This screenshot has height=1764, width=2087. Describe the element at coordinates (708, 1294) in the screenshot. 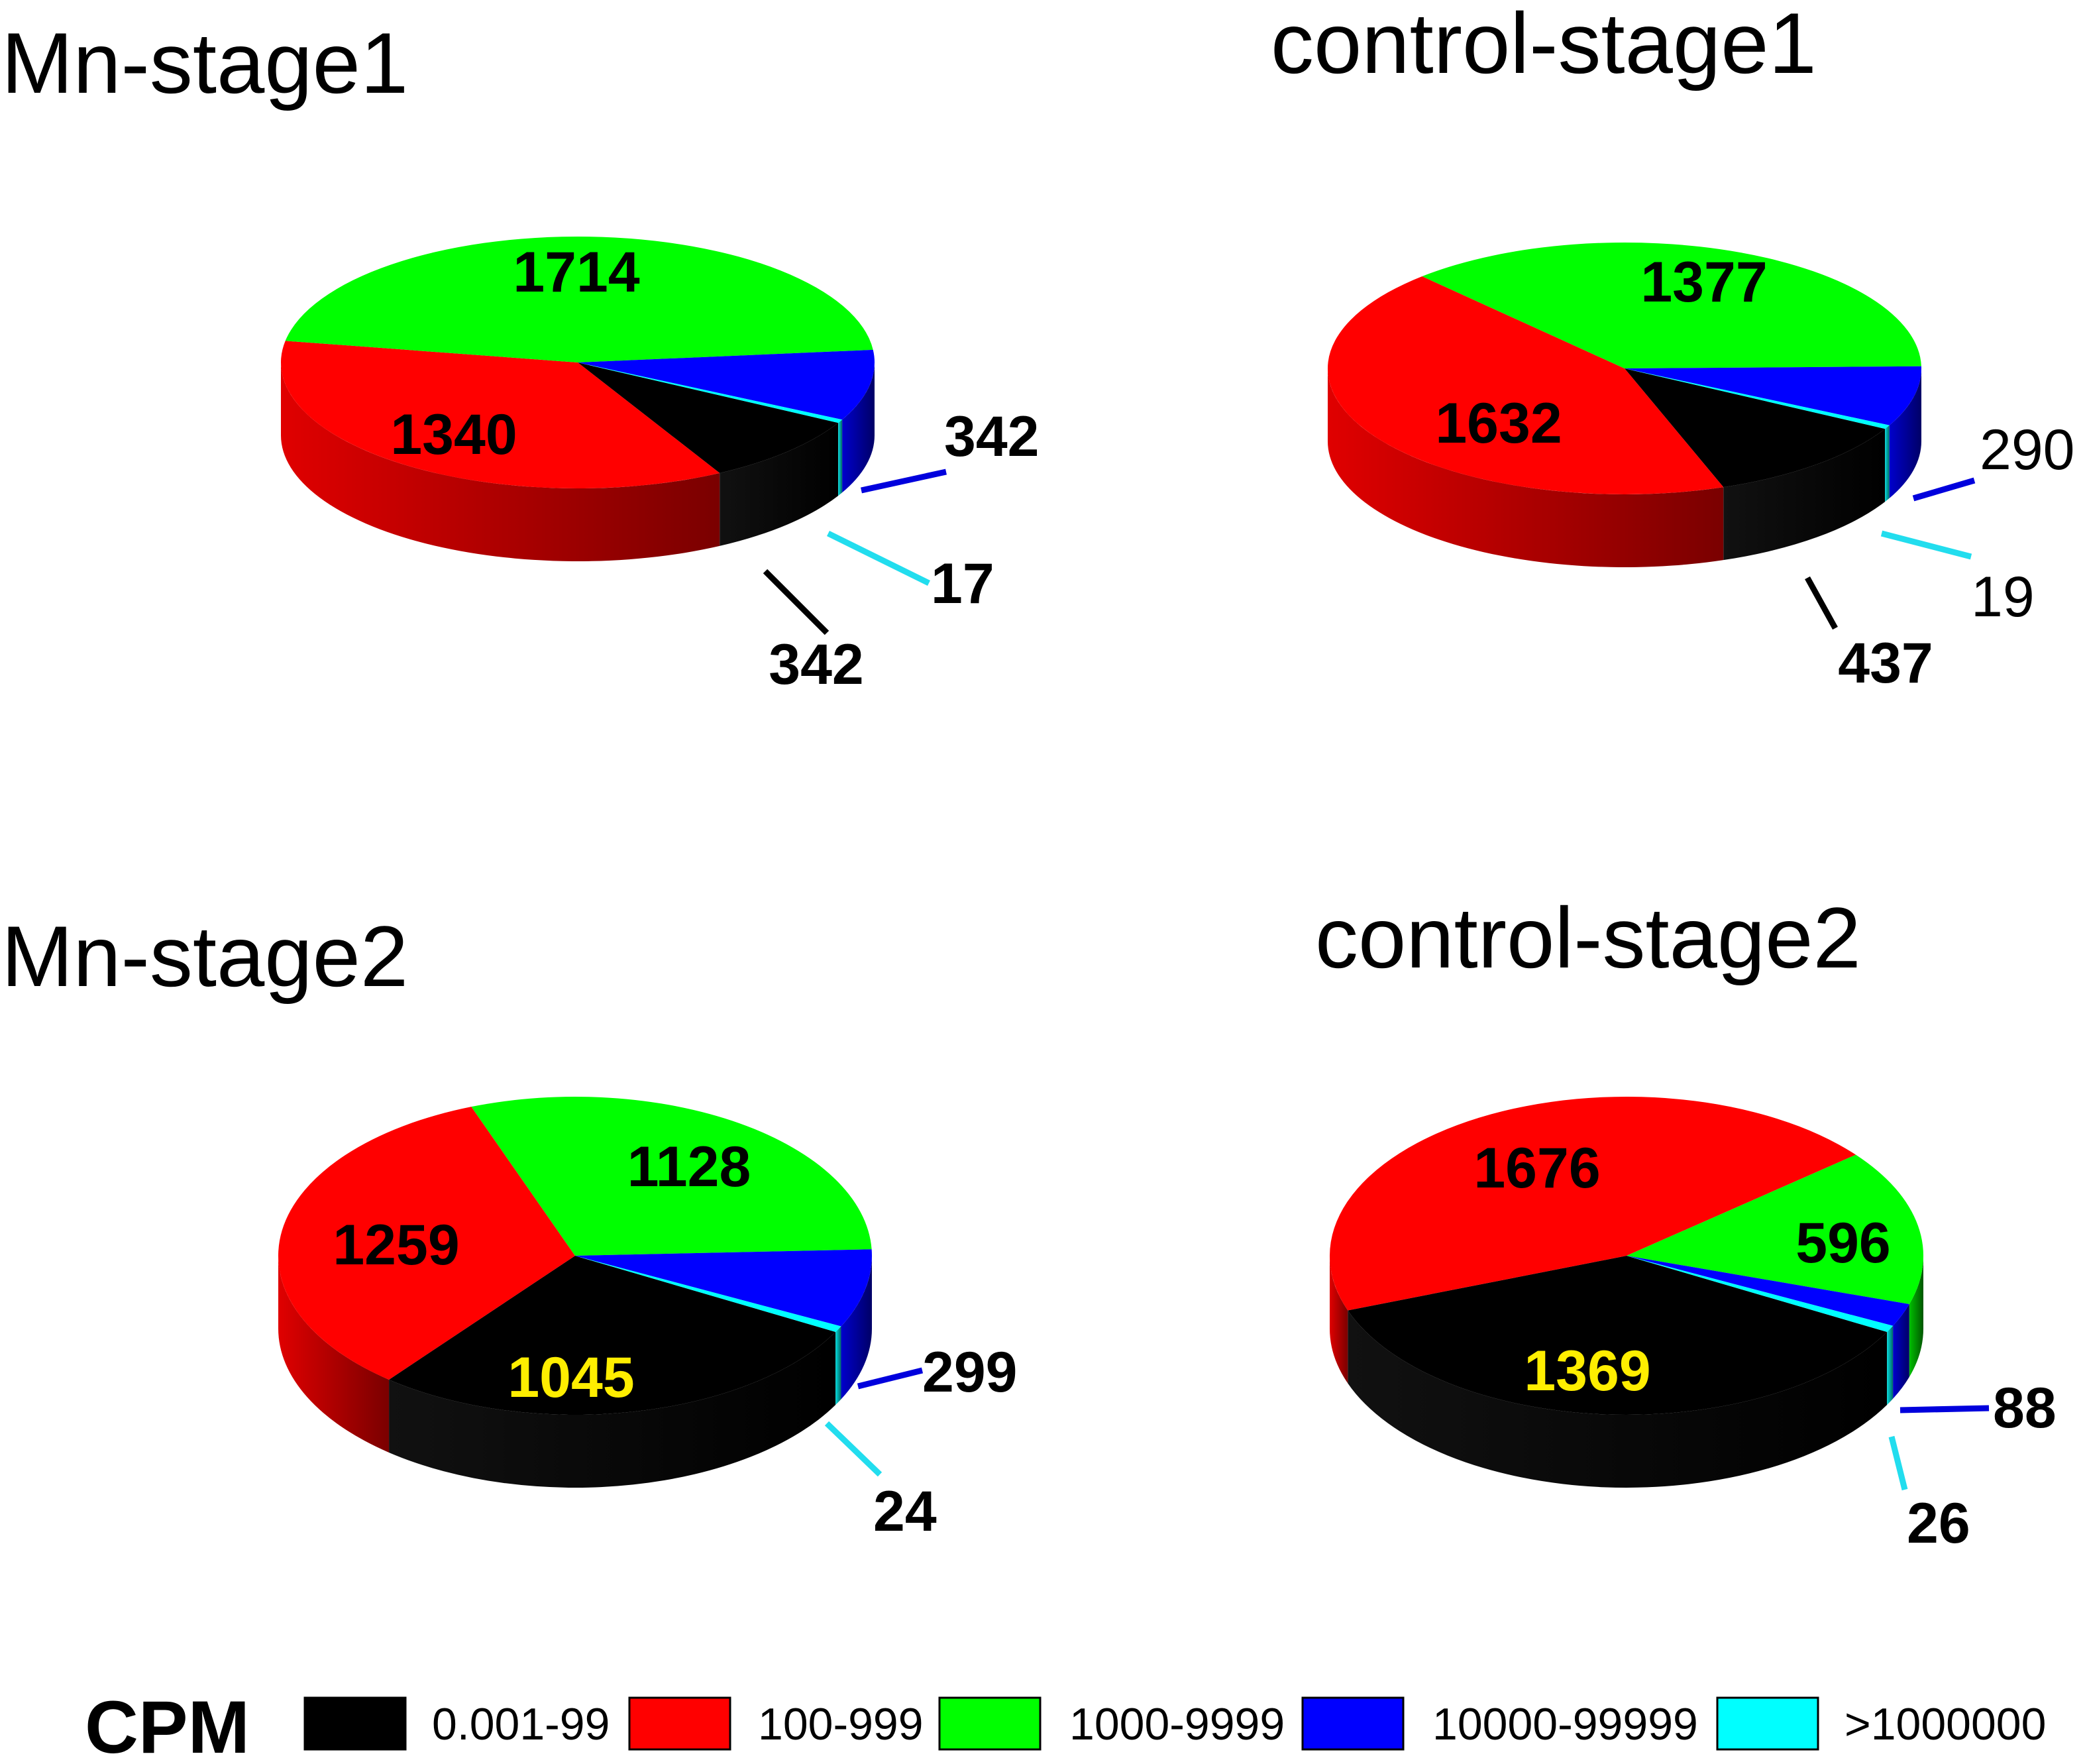

I see `pie-slice-mn-stage2--1000000` at that location.